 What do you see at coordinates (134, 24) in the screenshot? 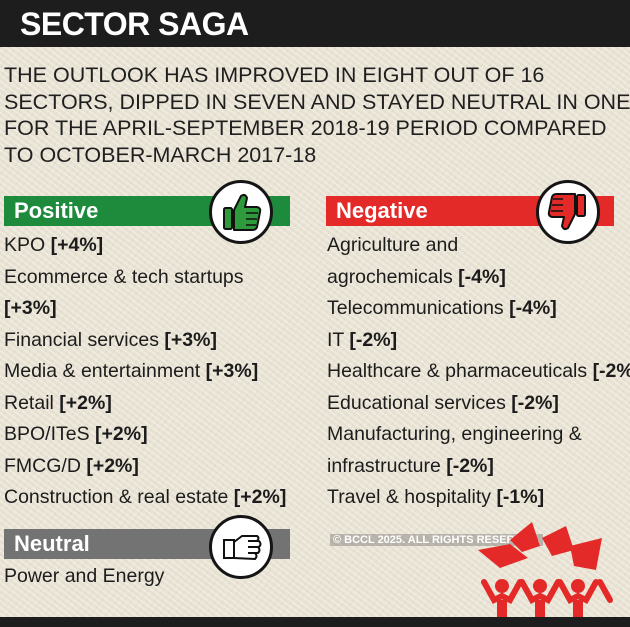
I see `page-title: SECTOR SAGA` at bounding box center [134, 24].